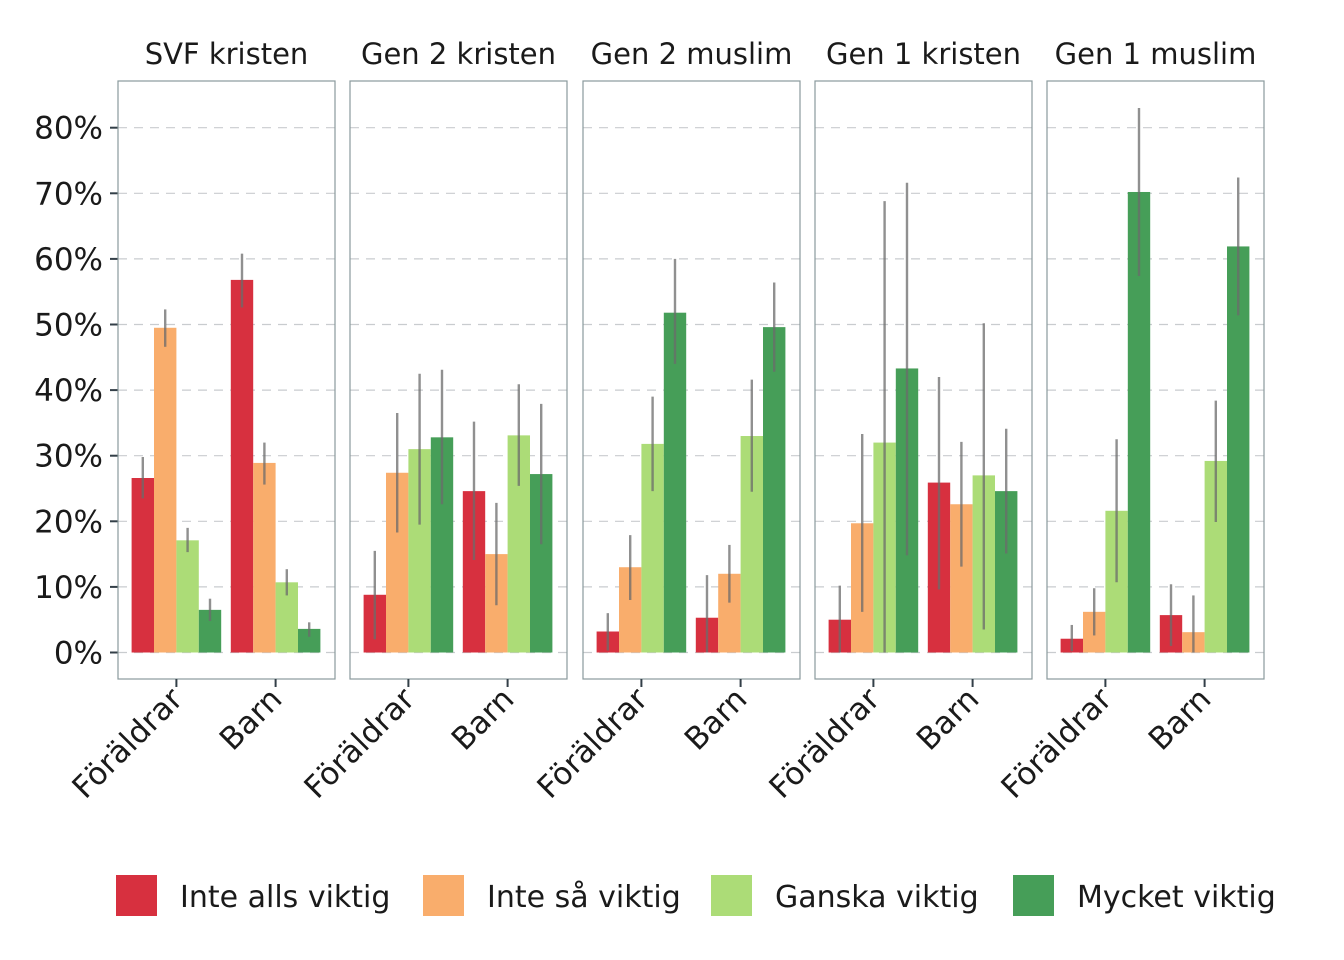 Image resolution: width=1344 pixels, height=960 pixels. What do you see at coordinates (1033, 895) in the screenshot?
I see `legend-swatch-mycket-viktig` at bounding box center [1033, 895].